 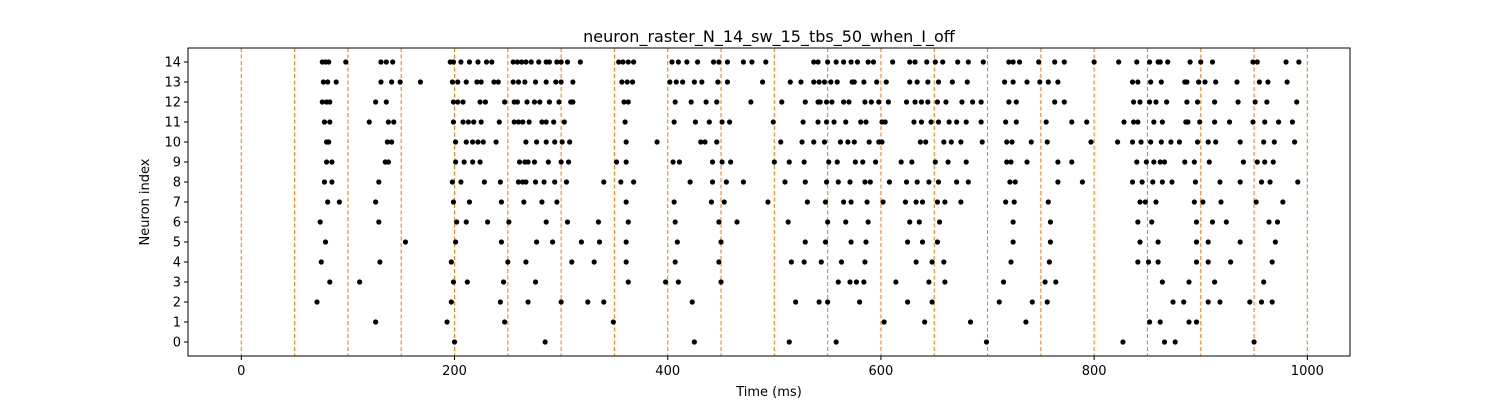 I want to click on x-tick-label: 200, so click(x=454, y=371).